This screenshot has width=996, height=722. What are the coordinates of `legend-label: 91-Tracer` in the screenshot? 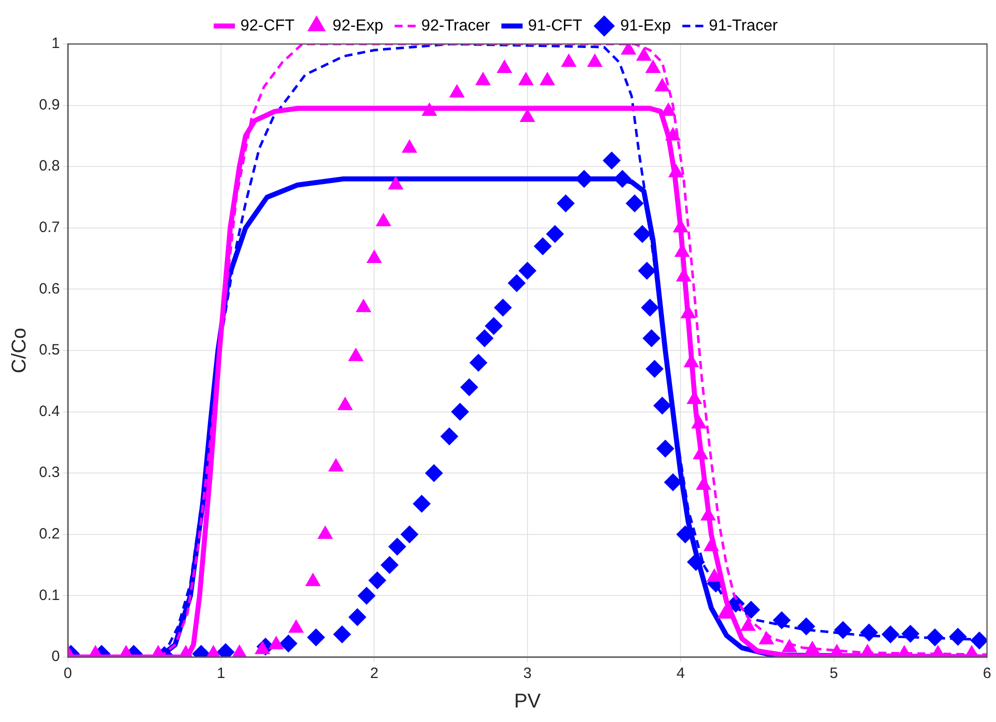 It's located at (743, 25).